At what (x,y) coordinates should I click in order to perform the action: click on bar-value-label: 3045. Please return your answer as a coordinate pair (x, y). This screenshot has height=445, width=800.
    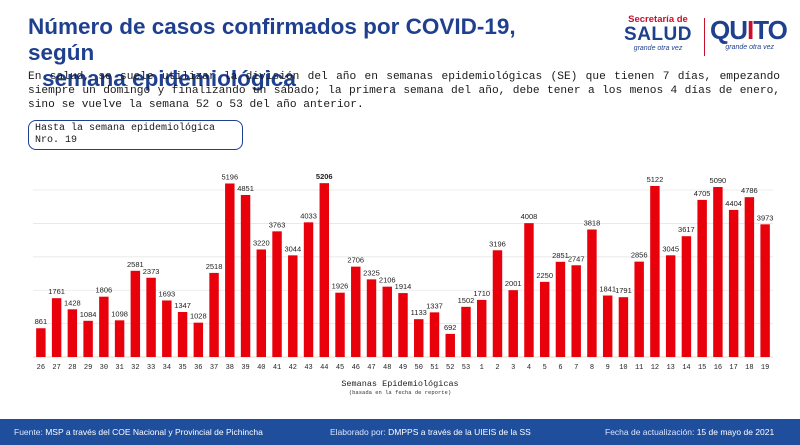
    Looking at the image, I should click on (670, 248).